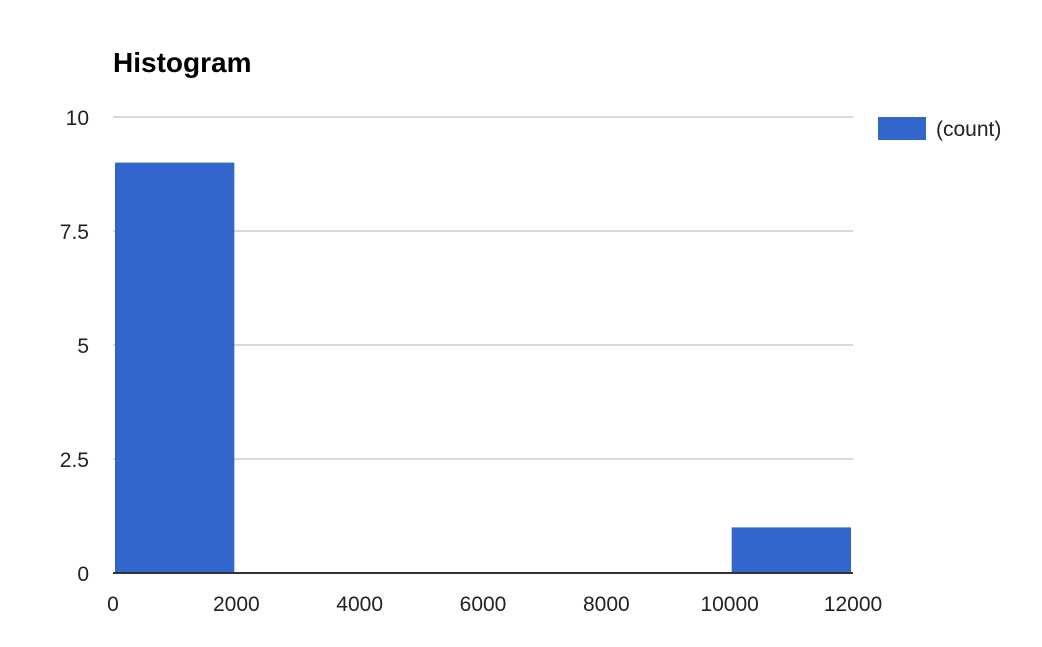  I want to click on x-tick-label: 10000, so click(729, 604).